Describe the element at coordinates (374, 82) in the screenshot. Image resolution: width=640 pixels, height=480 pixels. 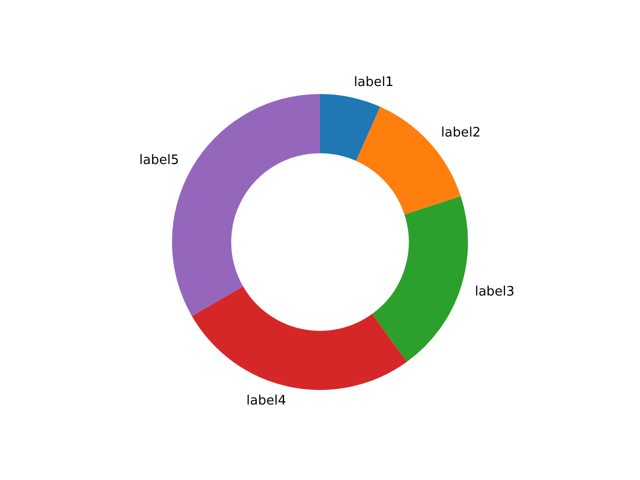
I see `slice-label: label1` at that location.